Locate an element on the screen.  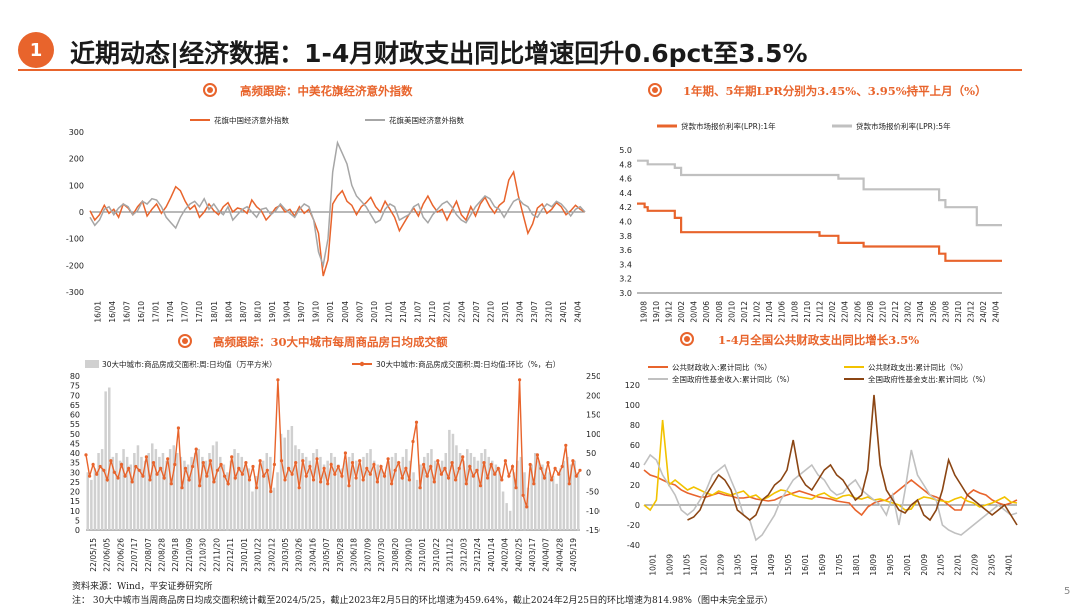
x-tick-label: 15/05 is located at coordinates (788, 565).